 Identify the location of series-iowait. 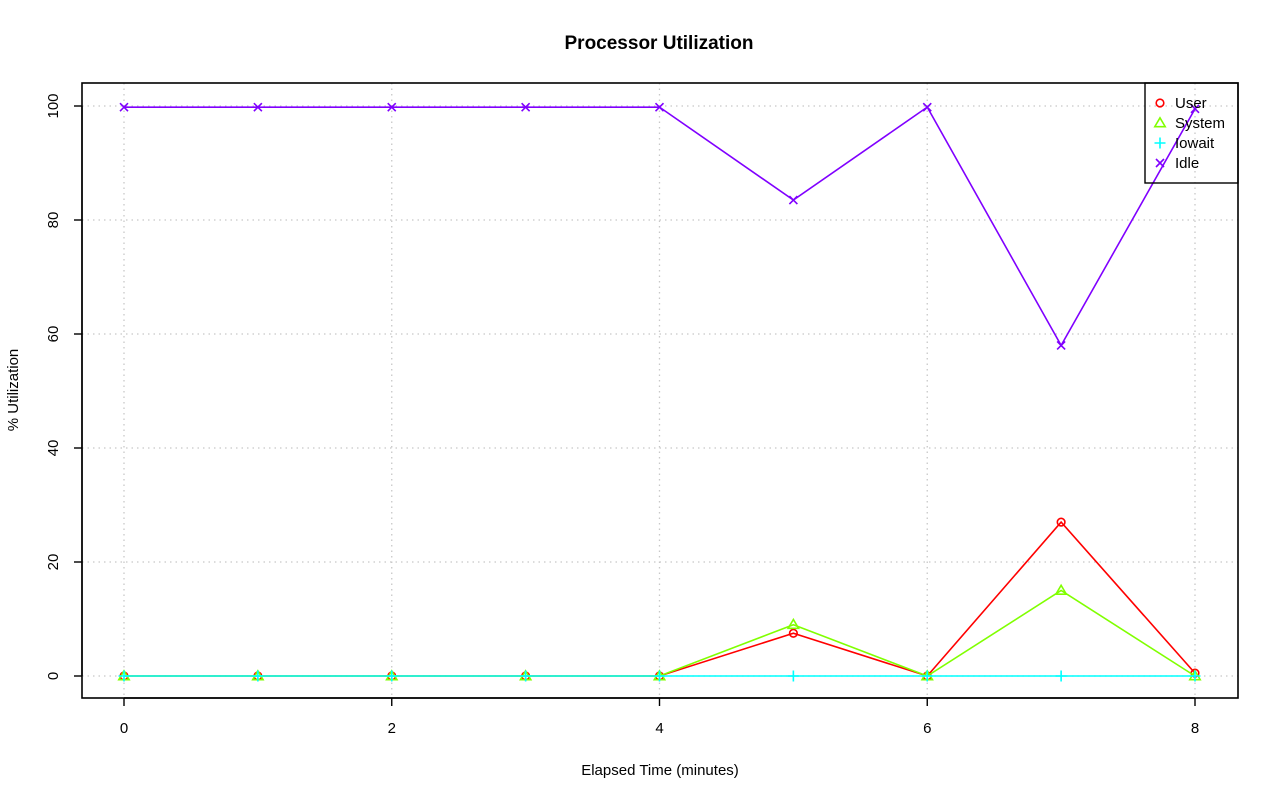
(659, 676).